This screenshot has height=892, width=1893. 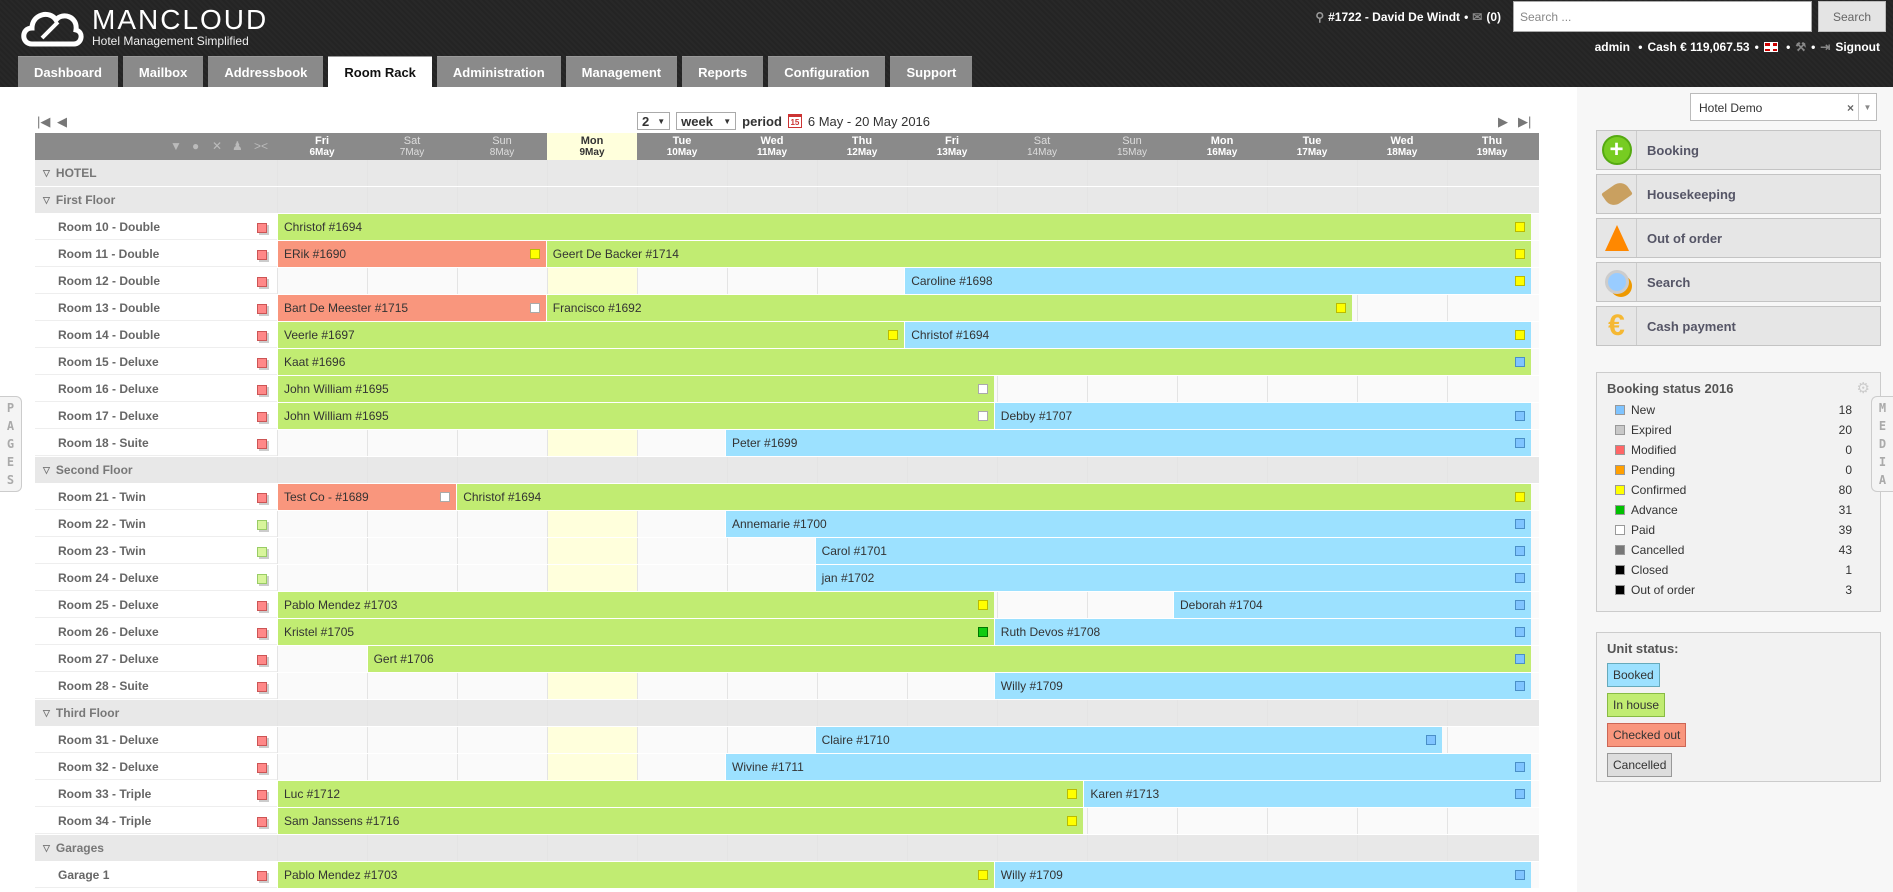 I want to click on last-page-icon: ▶|, so click(x=1525, y=121).